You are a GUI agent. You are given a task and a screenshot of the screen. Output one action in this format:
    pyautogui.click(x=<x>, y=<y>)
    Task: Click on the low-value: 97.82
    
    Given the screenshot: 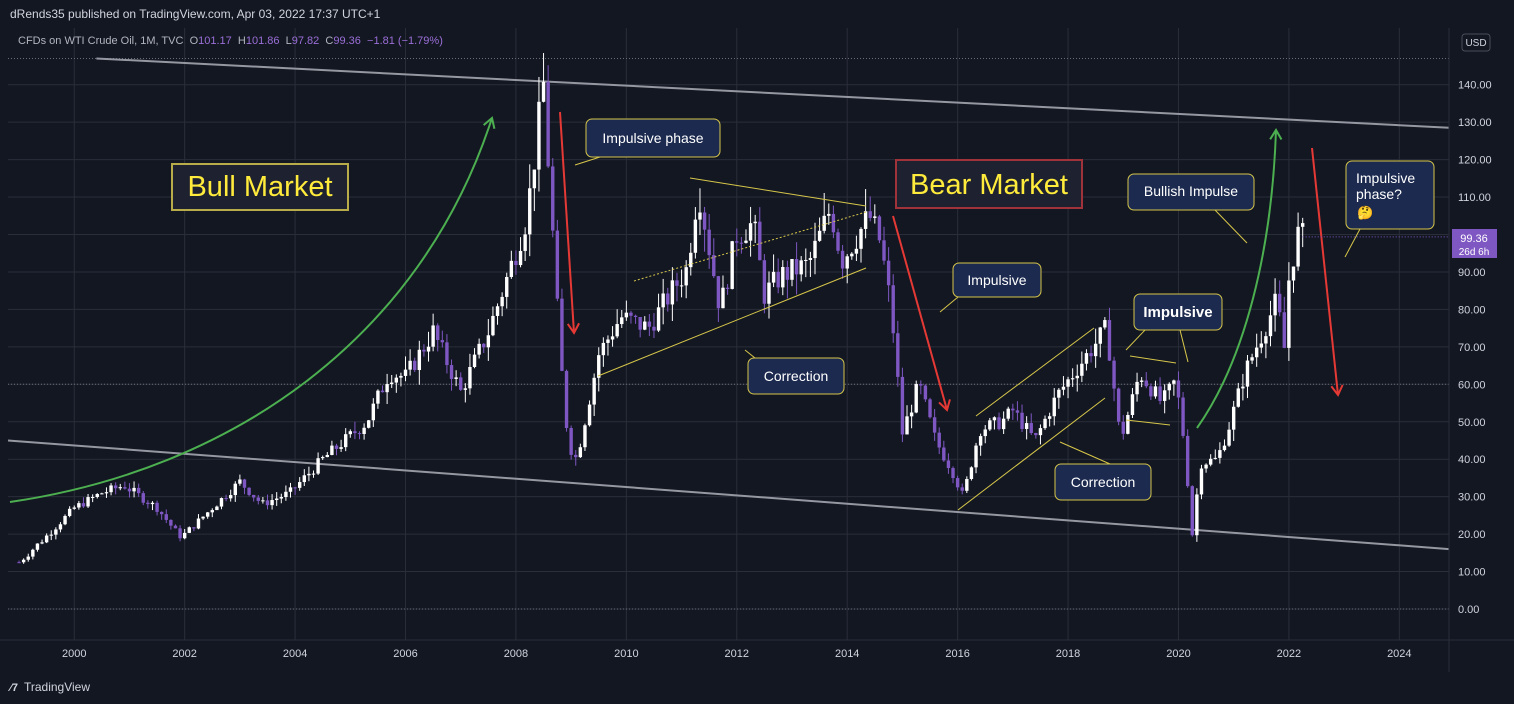 What is the action you would take?
    pyautogui.click(x=305, y=41)
    